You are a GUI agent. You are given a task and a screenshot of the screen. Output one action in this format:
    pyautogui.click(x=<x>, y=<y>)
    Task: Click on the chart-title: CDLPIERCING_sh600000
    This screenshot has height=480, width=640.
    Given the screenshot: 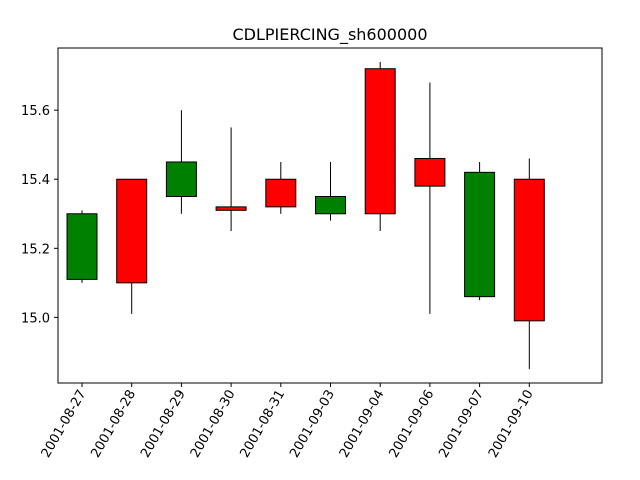 What is the action you would take?
    pyautogui.click(x=329, y=35)
    